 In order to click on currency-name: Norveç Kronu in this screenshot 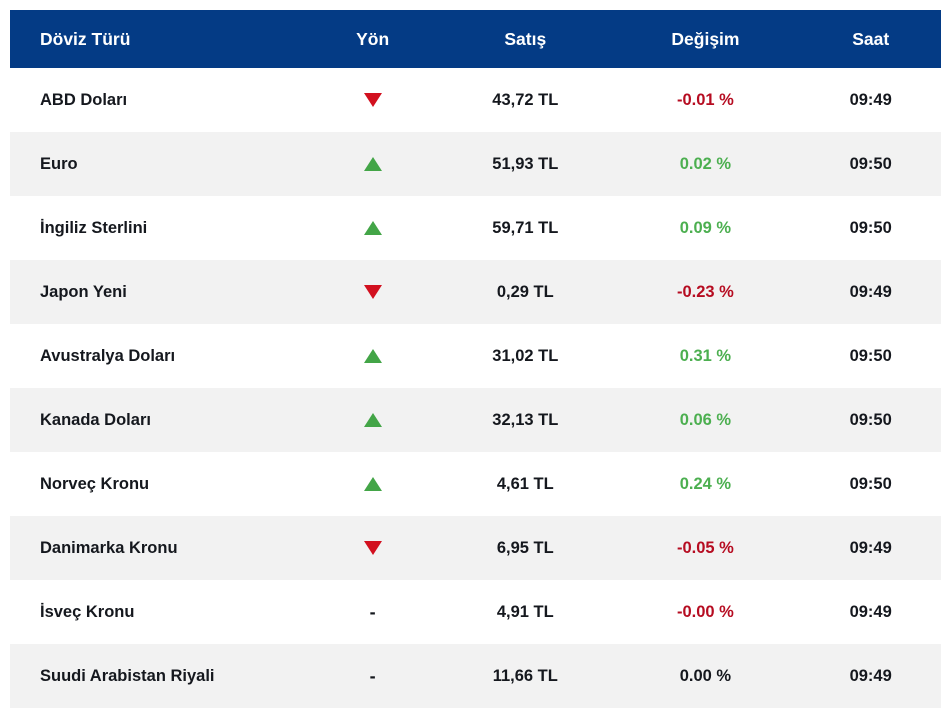, I will do `click(95, 483)`.